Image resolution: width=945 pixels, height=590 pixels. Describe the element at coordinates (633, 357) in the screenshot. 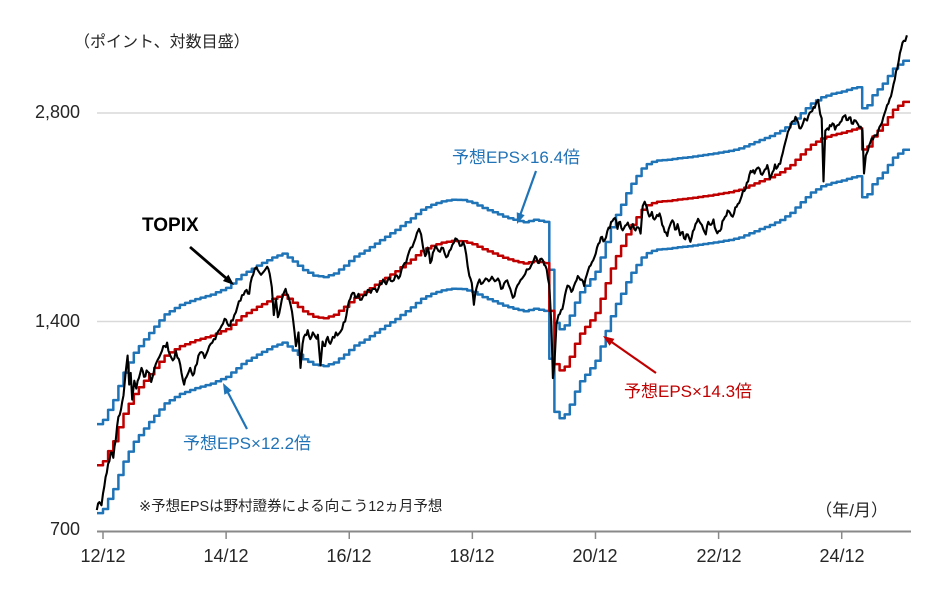

I see `eps-14-3x-arrow` at that location.